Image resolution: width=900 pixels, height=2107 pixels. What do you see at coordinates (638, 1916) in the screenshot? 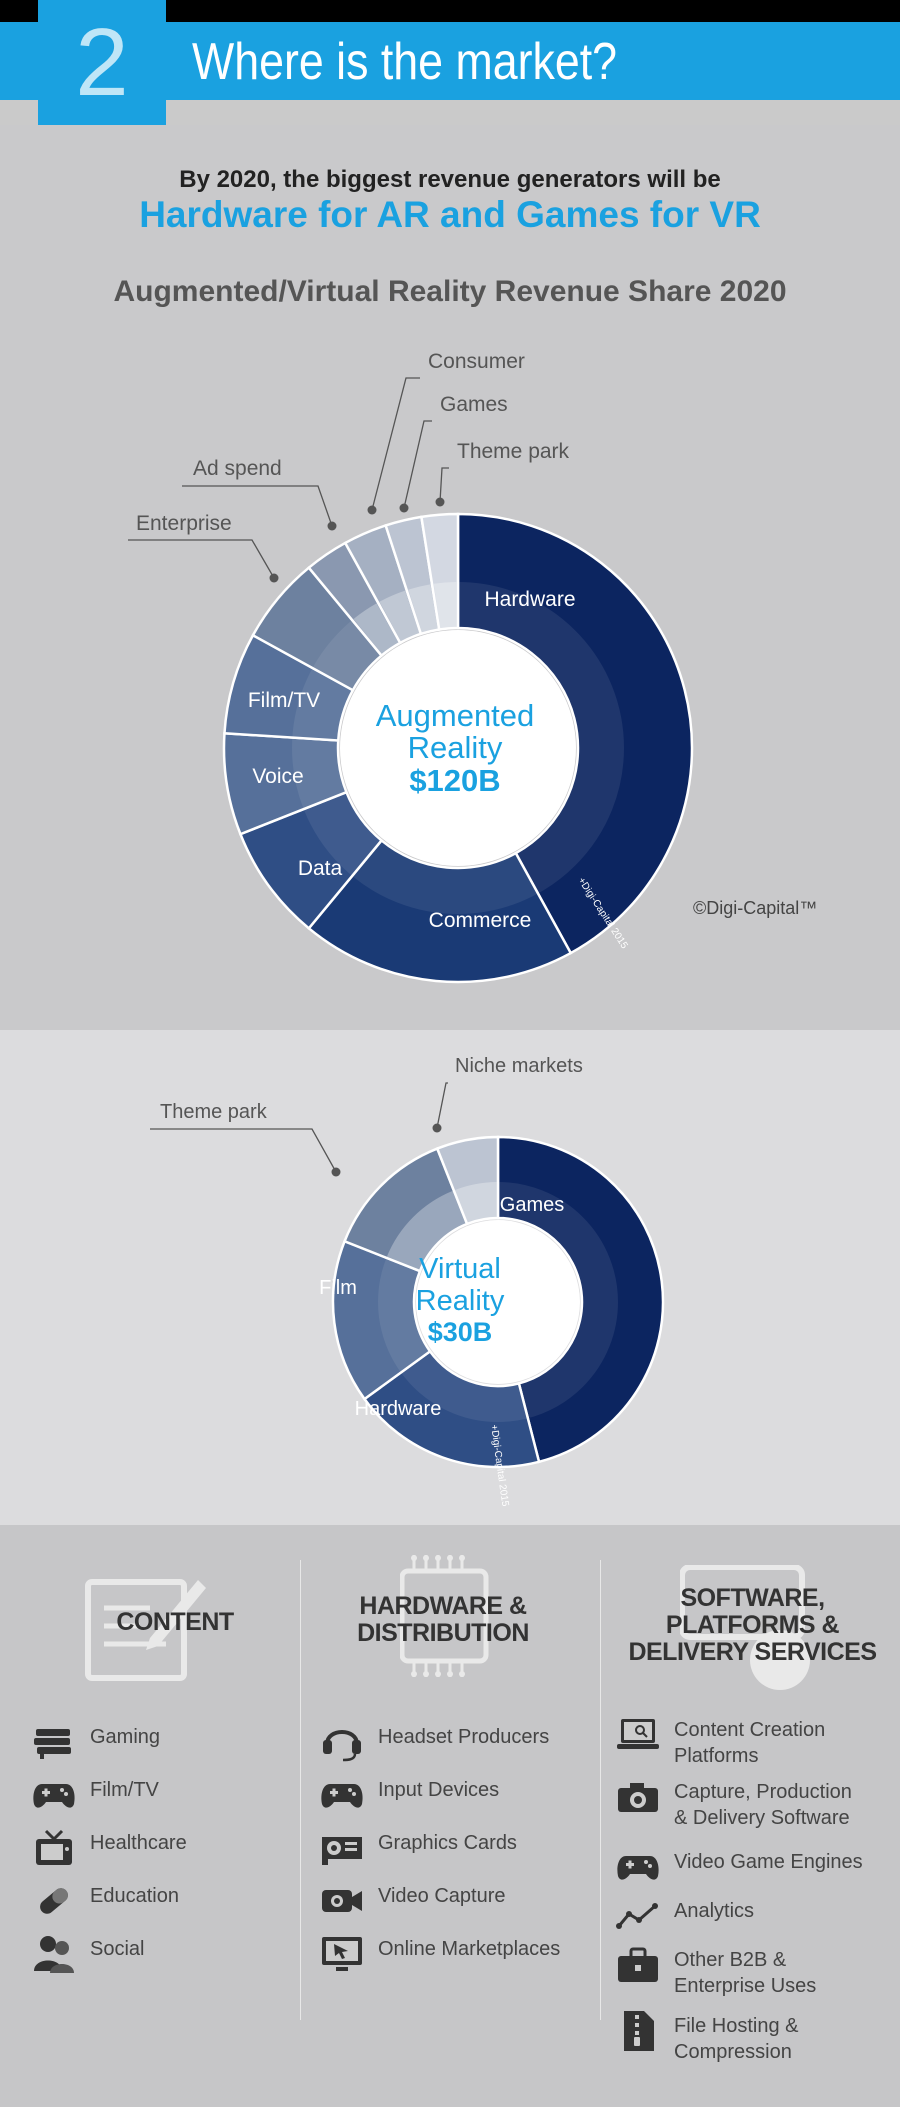
I see `analytics-icon` at bounding box center [638, 1916].